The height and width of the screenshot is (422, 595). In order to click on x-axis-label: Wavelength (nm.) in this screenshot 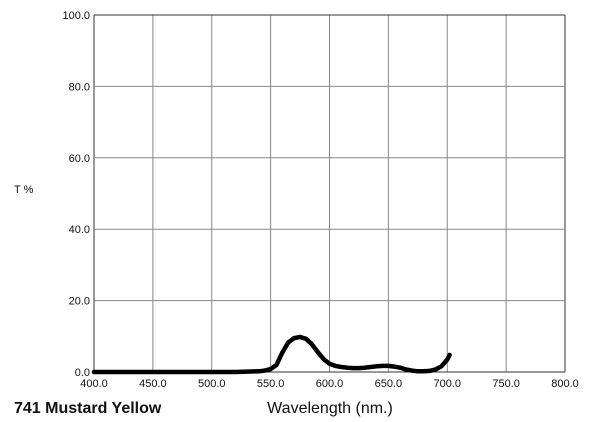, I will do `click(330, 408)`.